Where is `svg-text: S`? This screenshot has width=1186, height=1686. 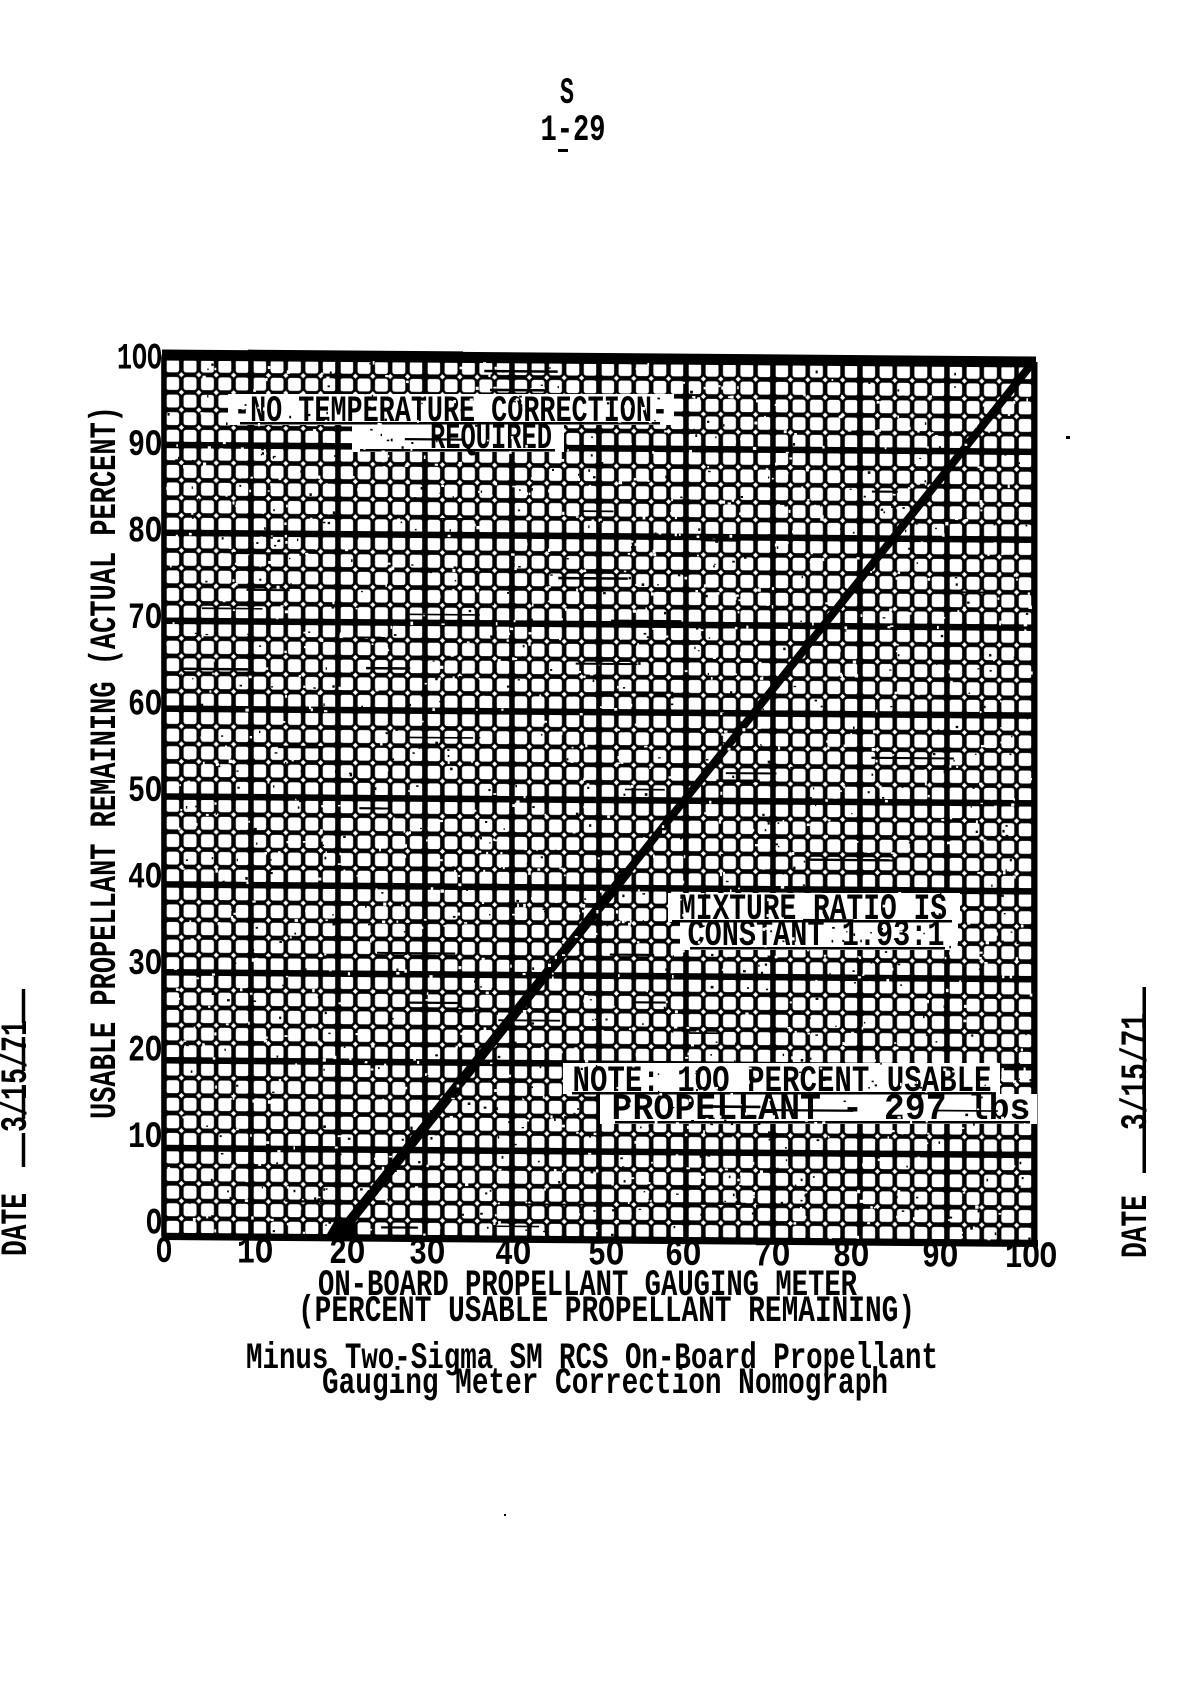
svg-text: S is located at coordinates (567, 94).